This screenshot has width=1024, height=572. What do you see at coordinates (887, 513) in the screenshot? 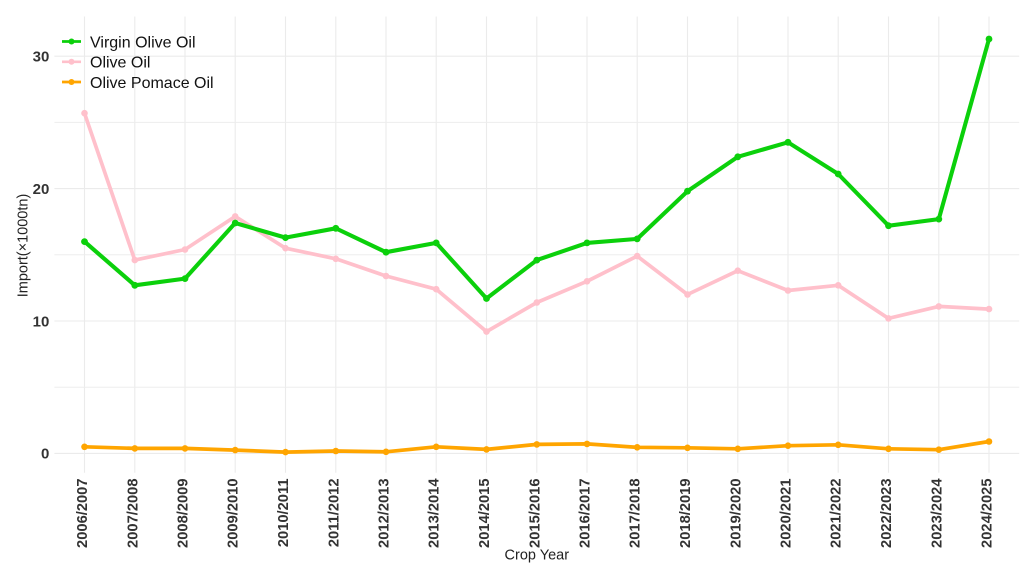
I see `svg-text: 2022/2023` at bounding box center [887, 513].